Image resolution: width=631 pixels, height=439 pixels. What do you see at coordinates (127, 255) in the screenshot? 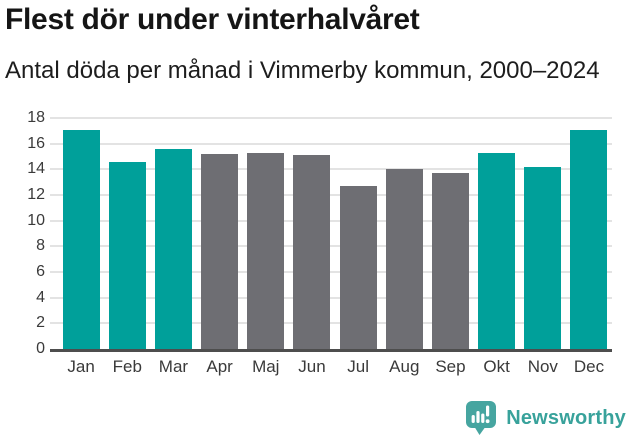
I see `bar-feb` at bounding box center [127, 255].